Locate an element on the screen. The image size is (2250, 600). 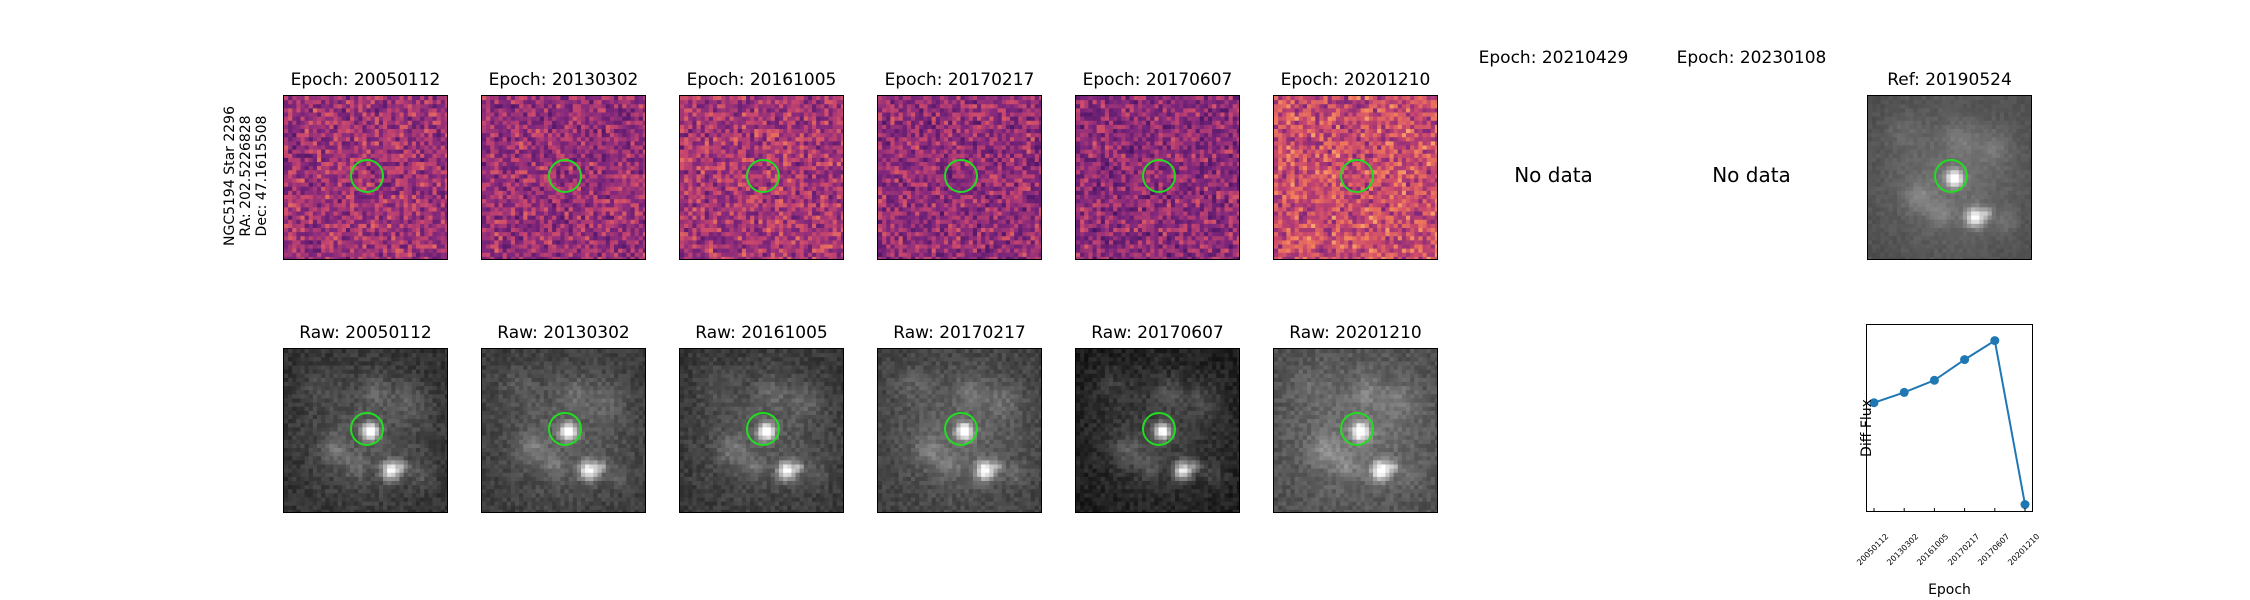
diff-image-4-pixels is located at coordinates (1157, 177).